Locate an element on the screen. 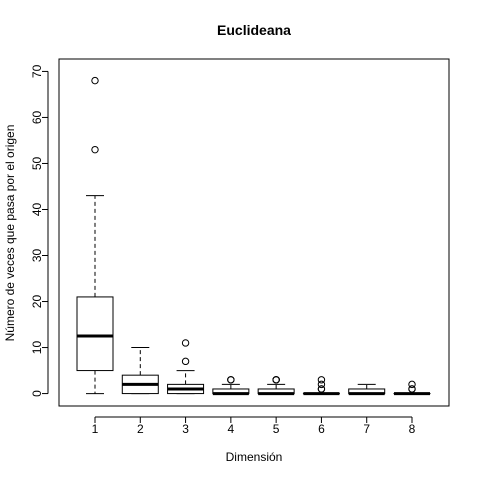 This screenshot has height=480, width=480. y-tick-label: 70 is located at coordinates (37, 71).